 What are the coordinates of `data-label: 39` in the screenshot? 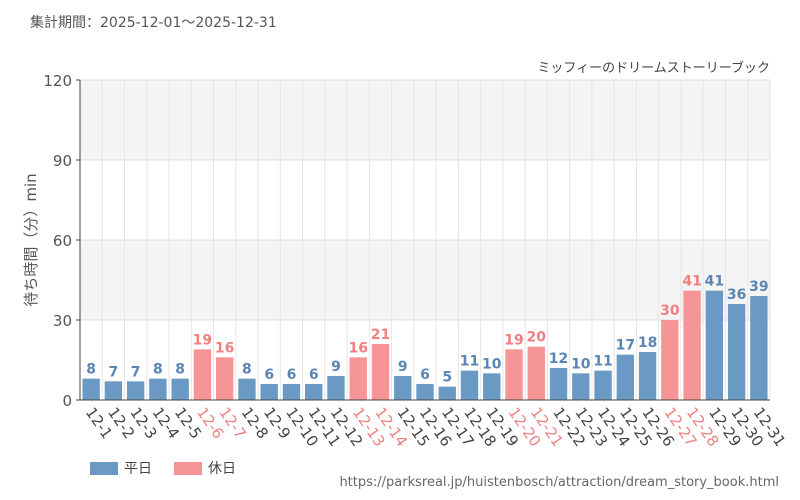 It's located at (758, 287).